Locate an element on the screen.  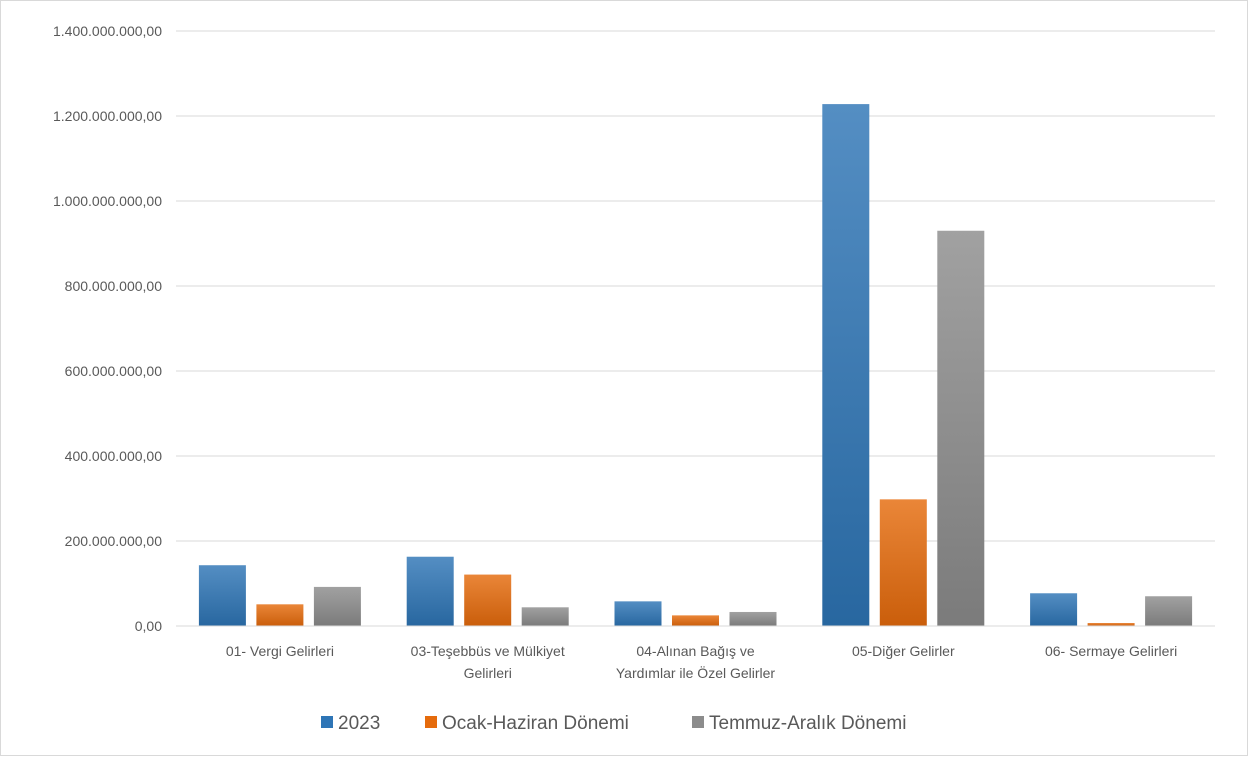
x-category-label: 03-Teşebbüs ve Mülkiyet Gelirleri is located at coordinates (488, 662).